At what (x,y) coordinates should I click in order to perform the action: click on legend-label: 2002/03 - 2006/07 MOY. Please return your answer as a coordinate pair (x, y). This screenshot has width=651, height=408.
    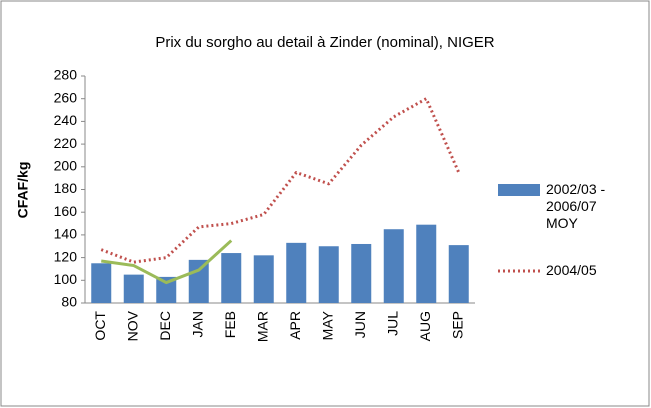
    Looking at the image, I should click on (576, 206).